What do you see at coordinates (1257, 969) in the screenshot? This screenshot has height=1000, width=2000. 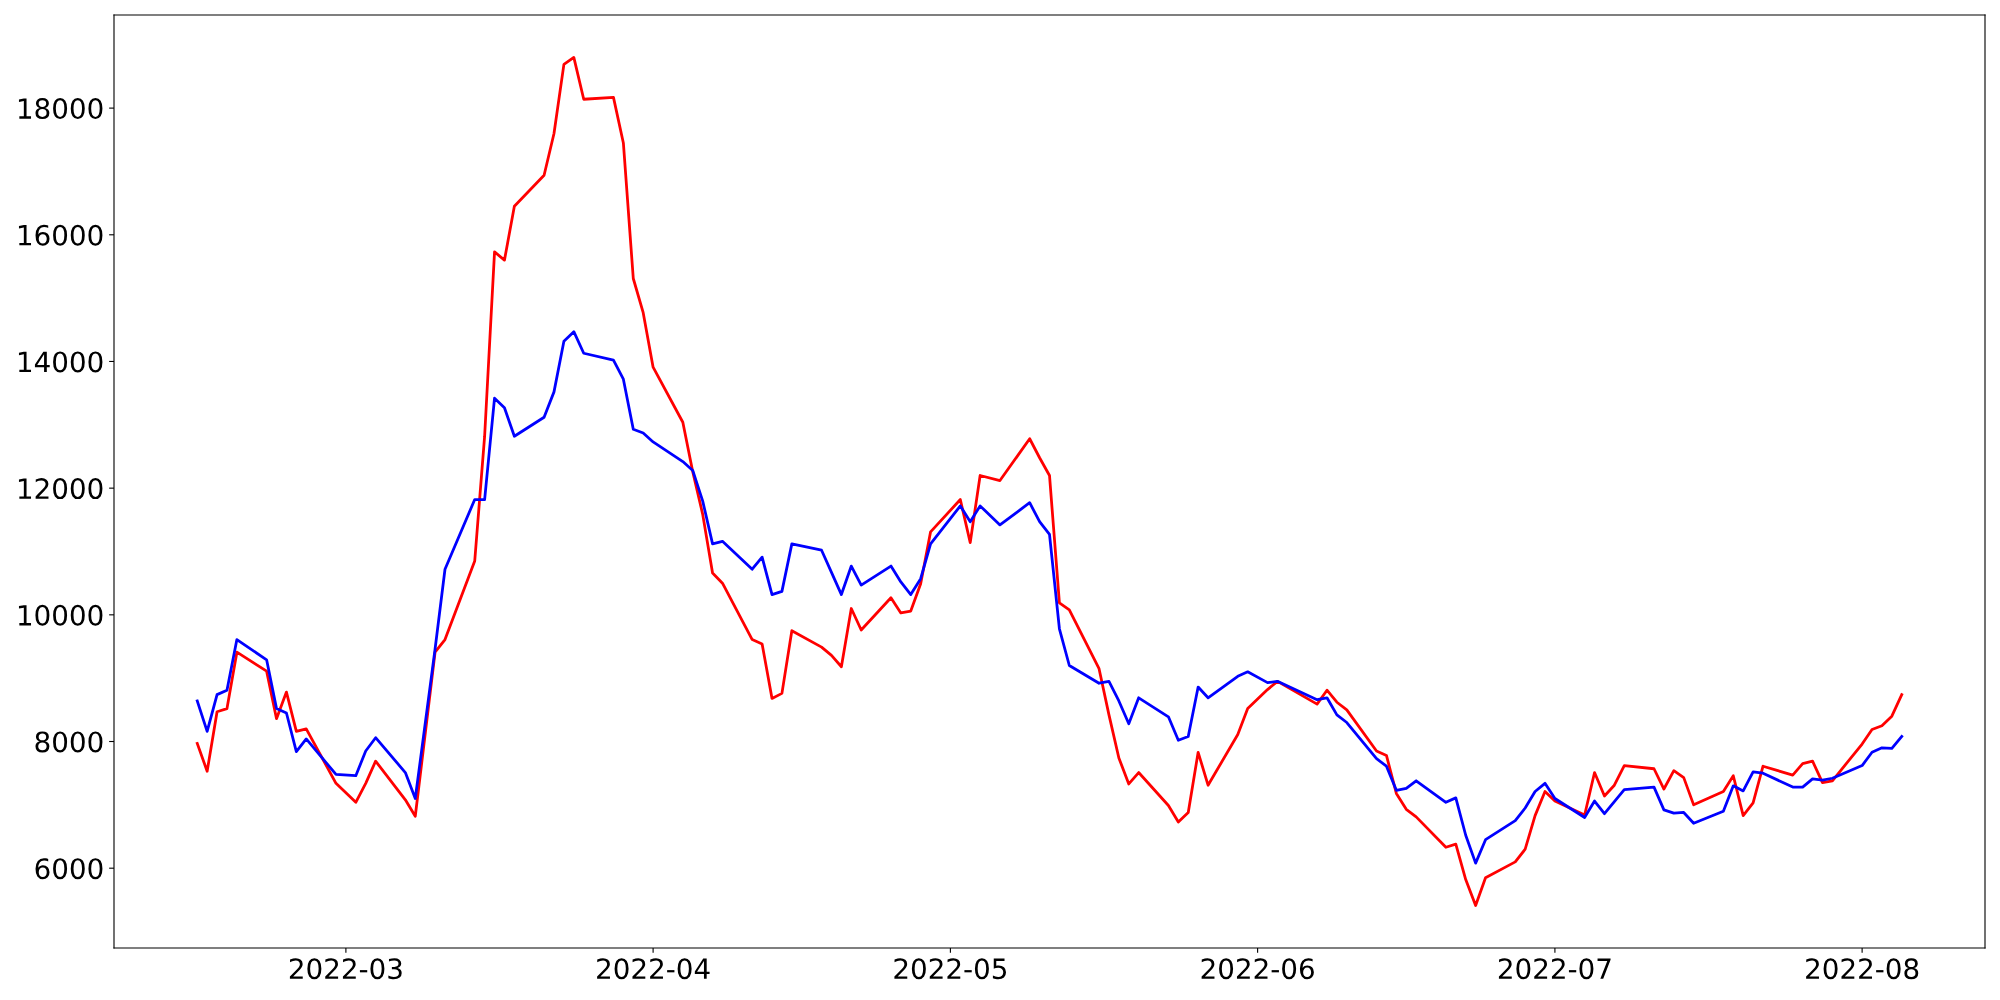 I see `x-tick-label: 2022-06` at bounding box center [1257, 969].